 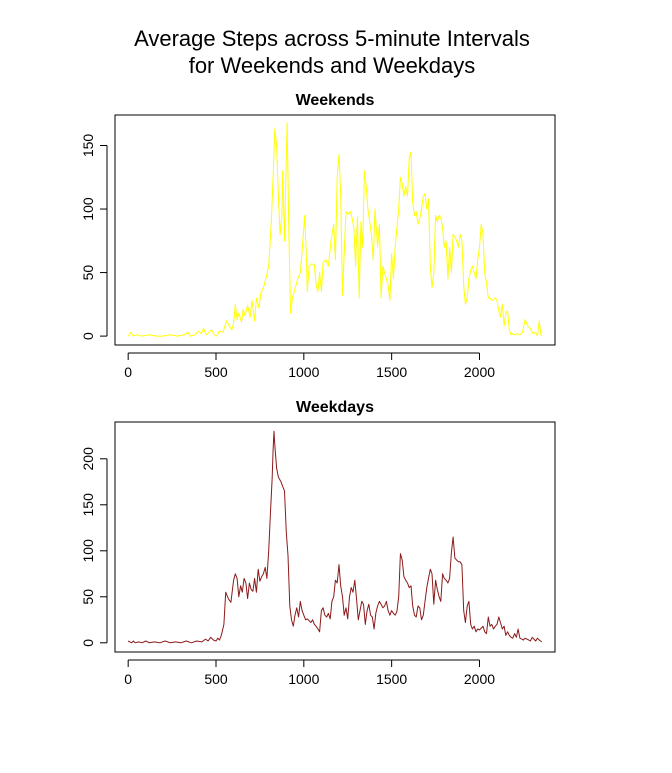 I want to click on figure-title-line1: Average Steps across 5-minute Intervals, so click(x=332, y=38).